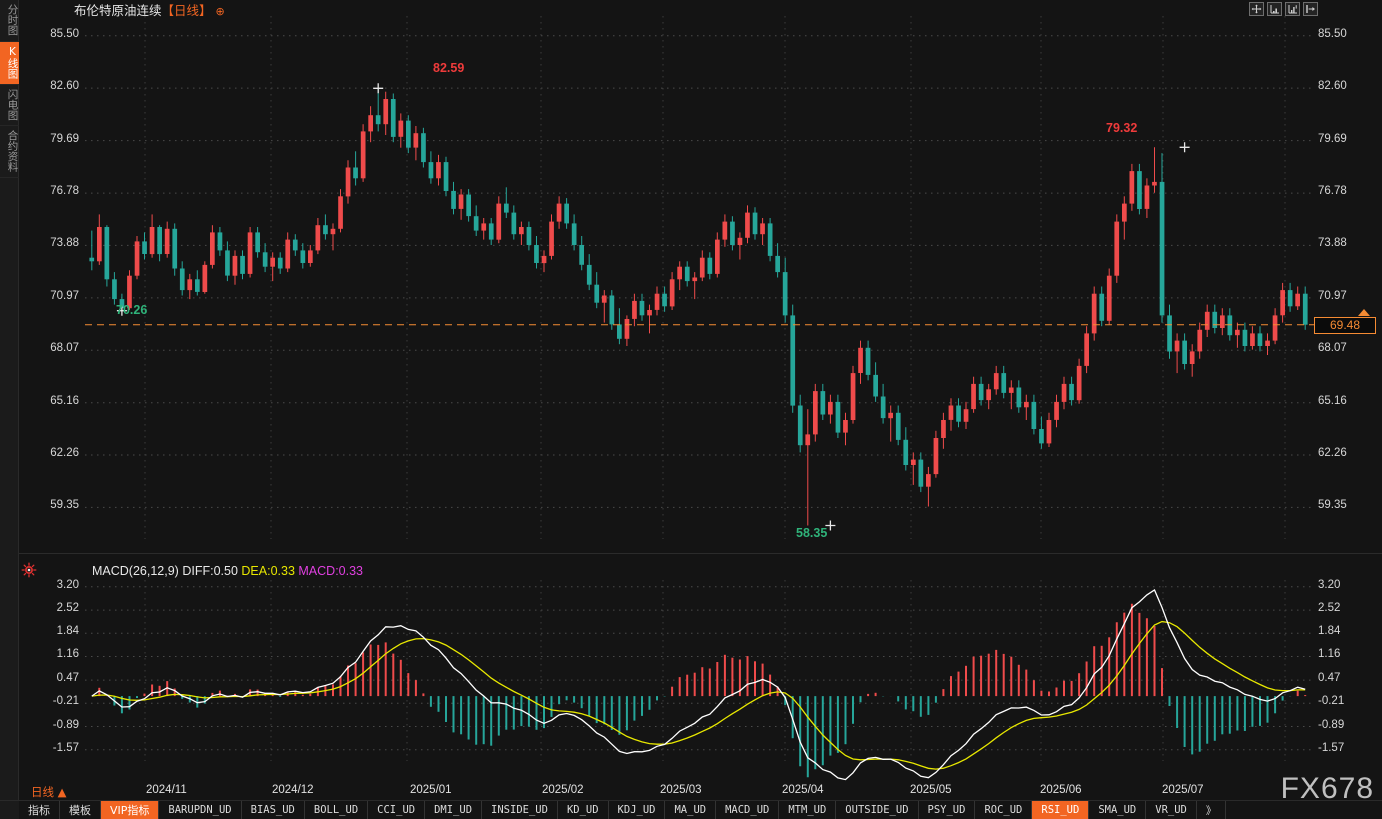 The image size is (1382, 819). I want to click on macd-axis-label-right: 1.16, so click(1329, 654).